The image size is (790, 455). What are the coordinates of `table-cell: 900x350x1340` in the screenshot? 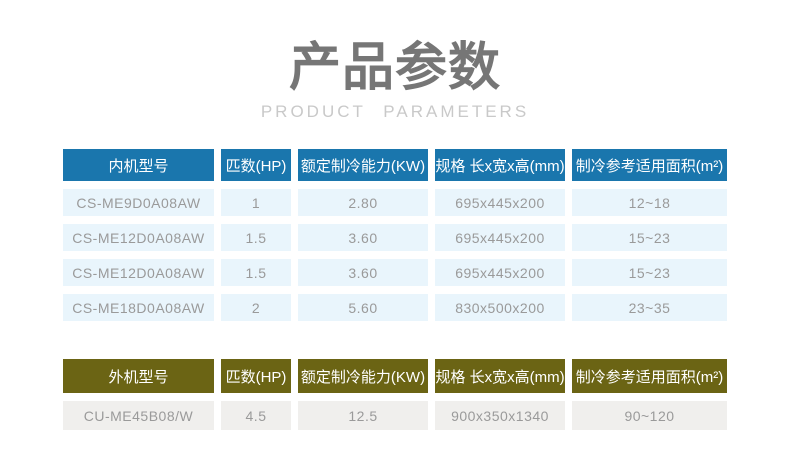 It's located at (500, 415).